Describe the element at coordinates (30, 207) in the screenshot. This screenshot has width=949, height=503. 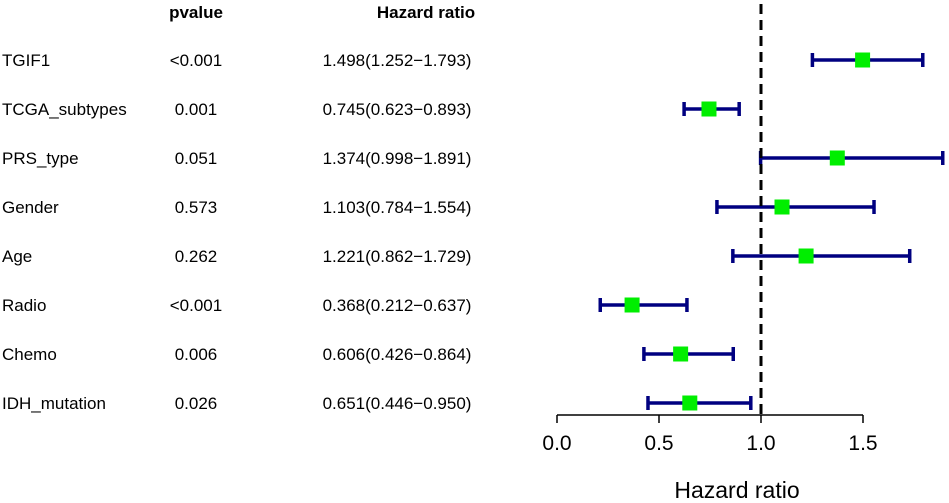
I see `row-label: Gender` at that location.